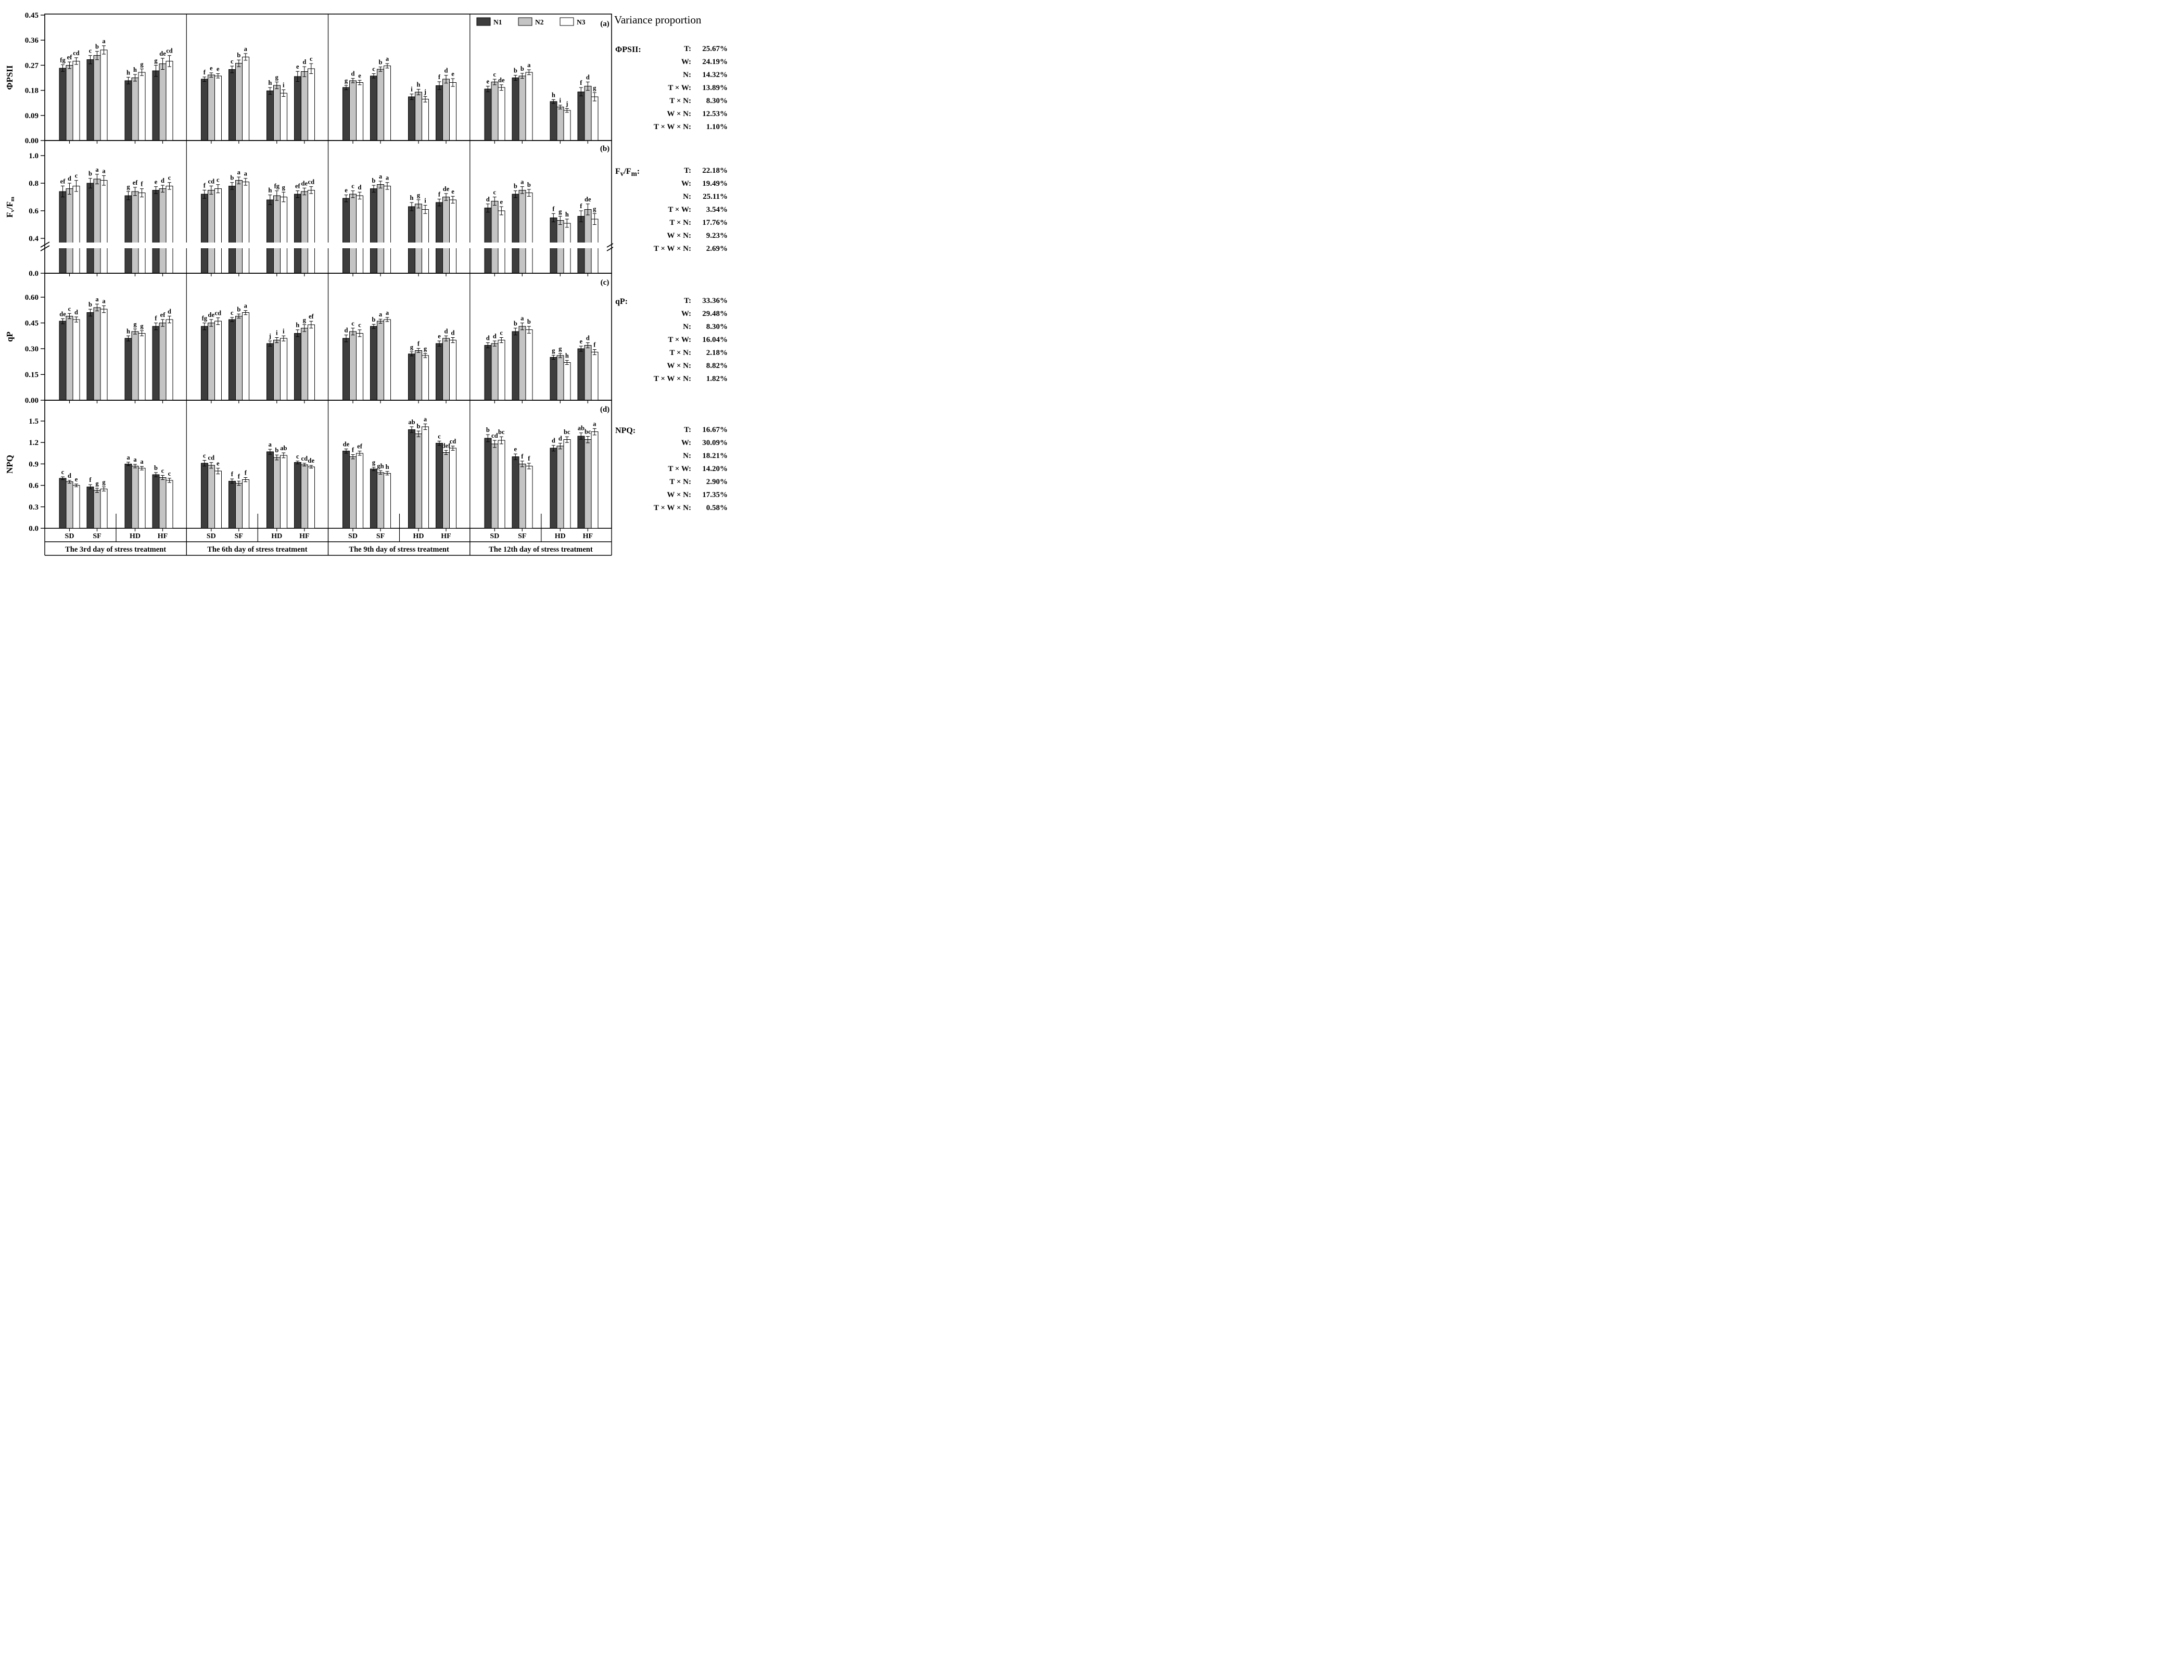 The image size is (2184, 1680). Describe the element at coordinates (353, 536) in the screenshot. I see `treatment-group-label: SD` at that location.